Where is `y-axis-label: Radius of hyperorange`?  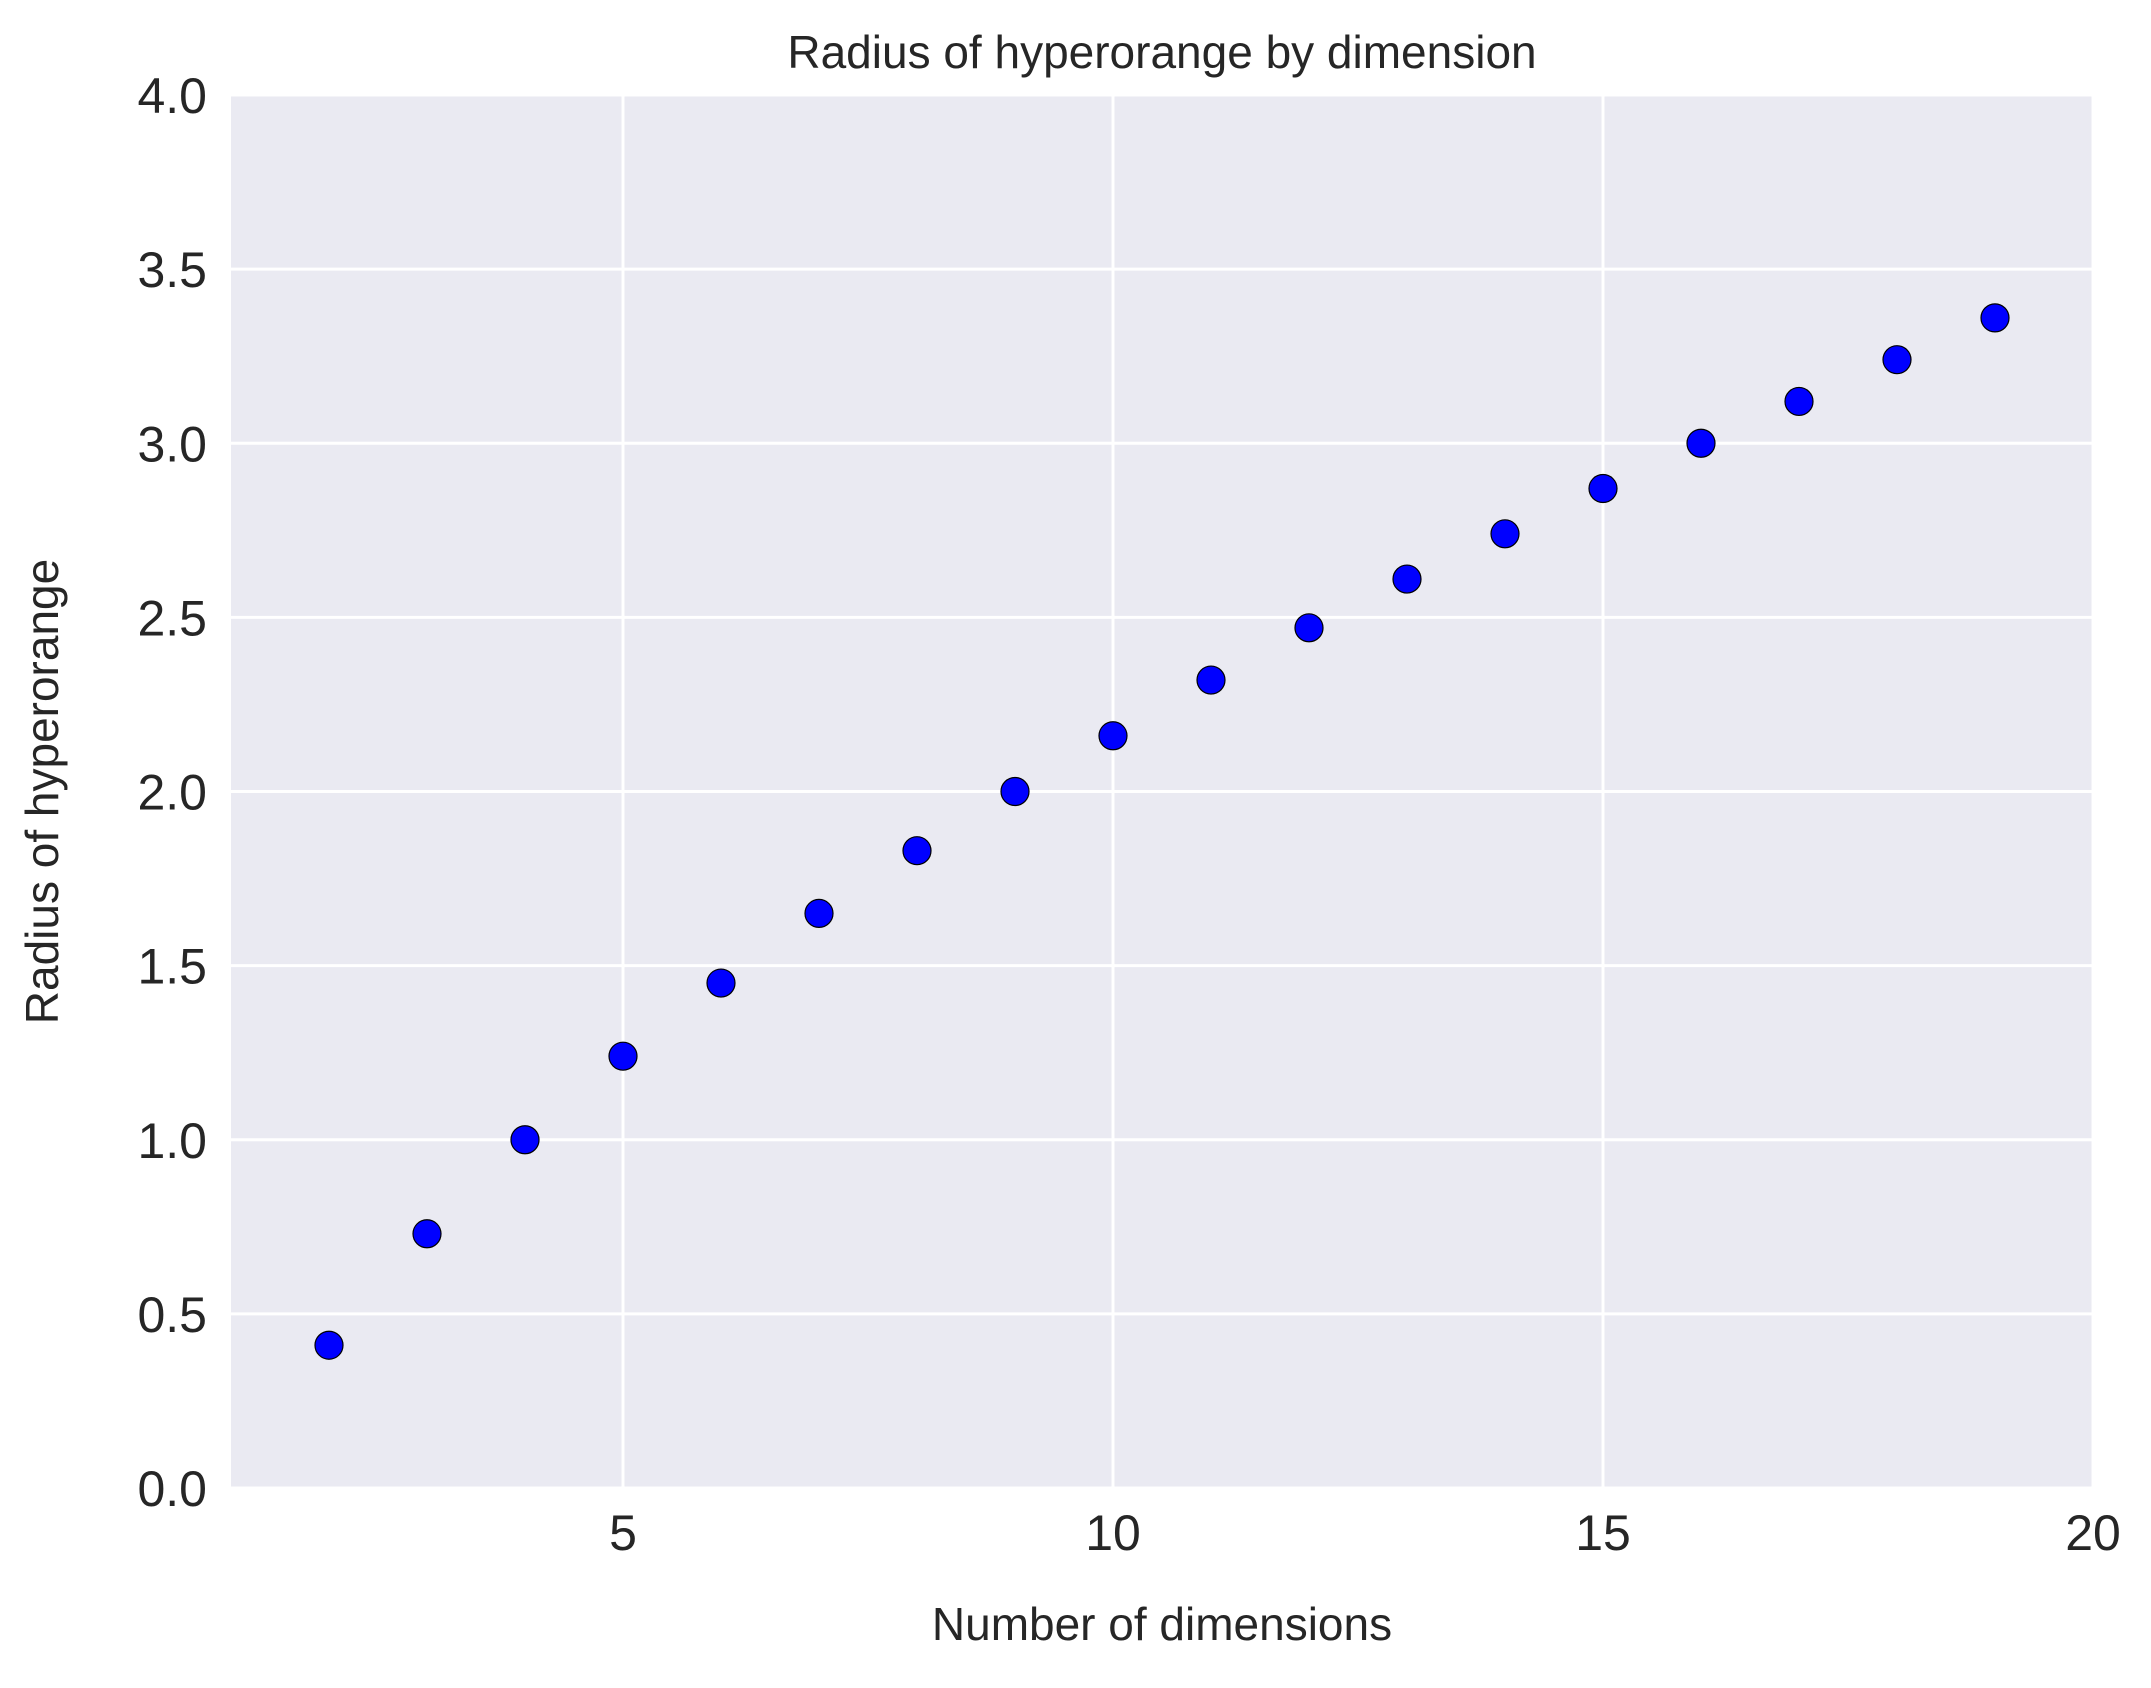 y-axis-label: Radius of hyperorange is located at coordinates (42, 791).